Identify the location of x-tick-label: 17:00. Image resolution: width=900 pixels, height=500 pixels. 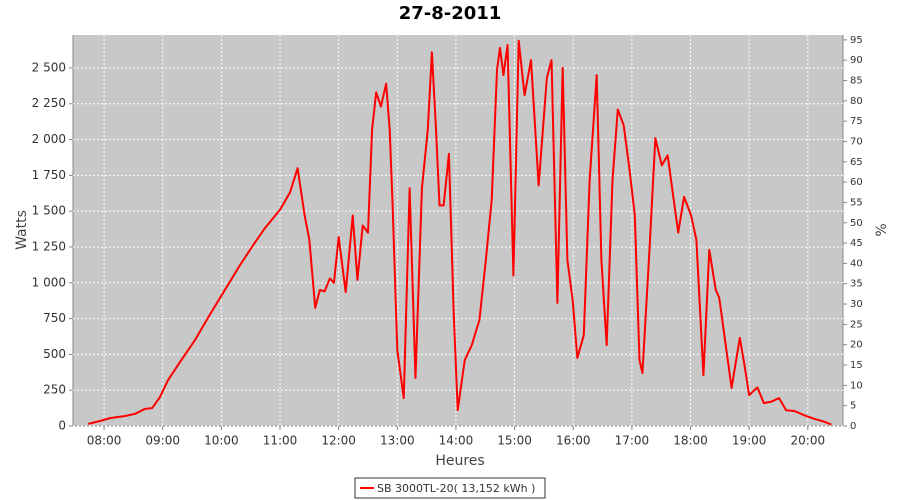
(632, 441).